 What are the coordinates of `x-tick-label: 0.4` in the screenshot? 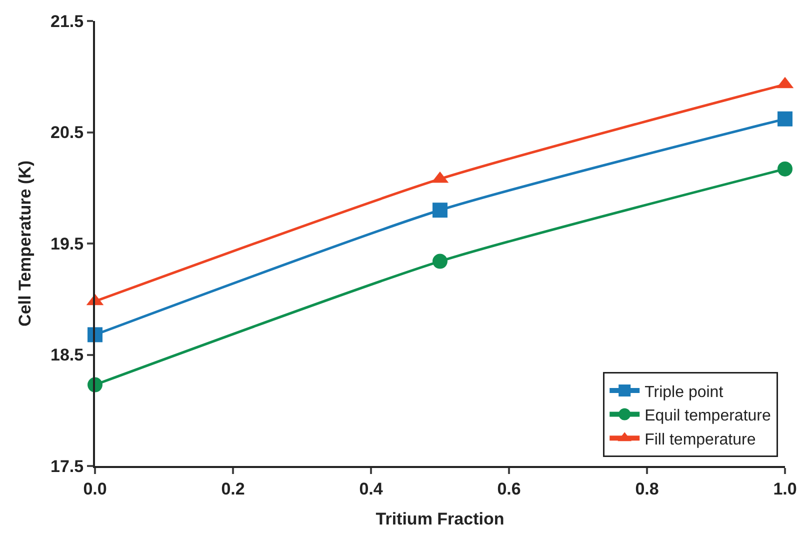 It's located at (371, 488).